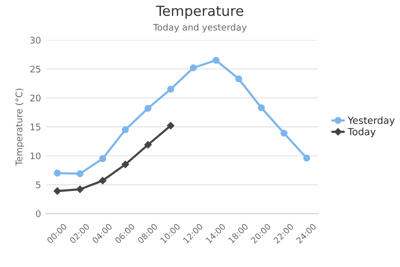 Image resolution: width=400 pixels, height=267 pixels. I want to click on chart-title: Temperature, so click(200, 12).